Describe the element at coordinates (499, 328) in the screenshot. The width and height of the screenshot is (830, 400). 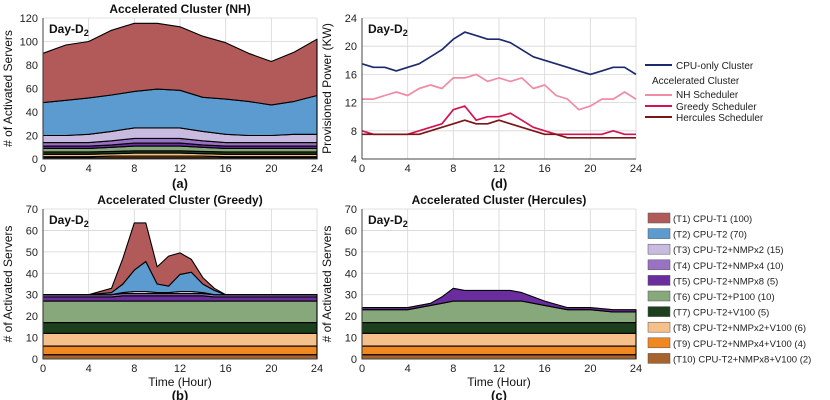
I see `area-t7` at that location.